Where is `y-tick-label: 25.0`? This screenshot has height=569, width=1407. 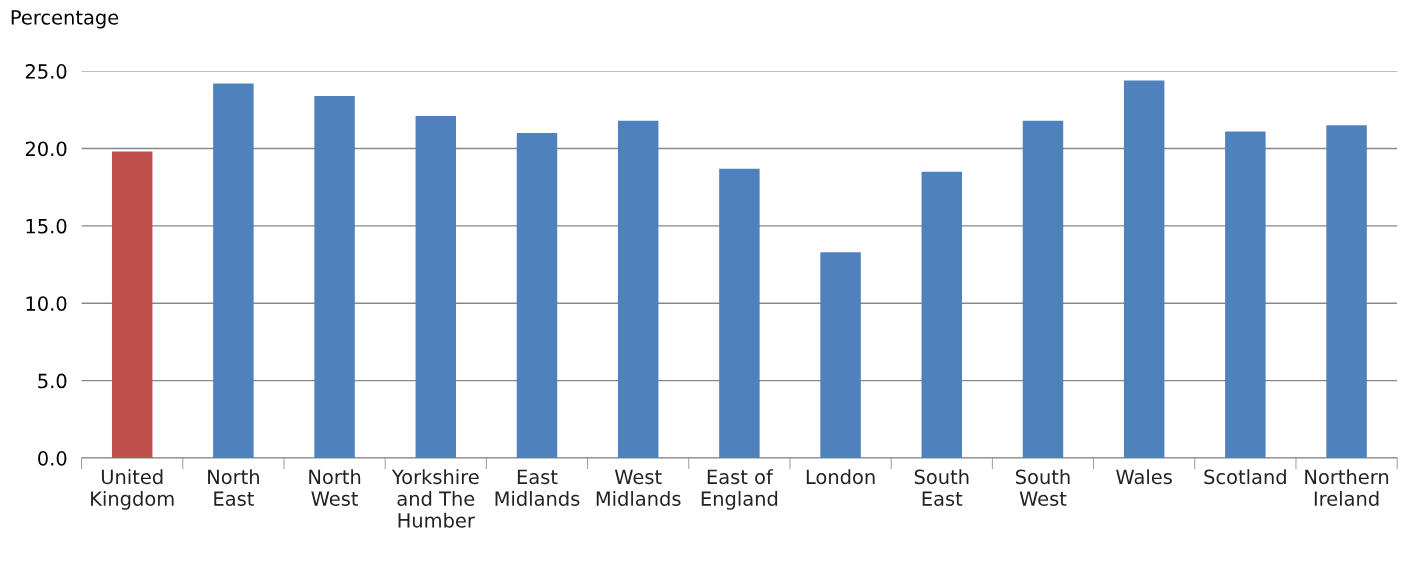 y-tick-label: 25.0 is located at coordinates (46, 71).